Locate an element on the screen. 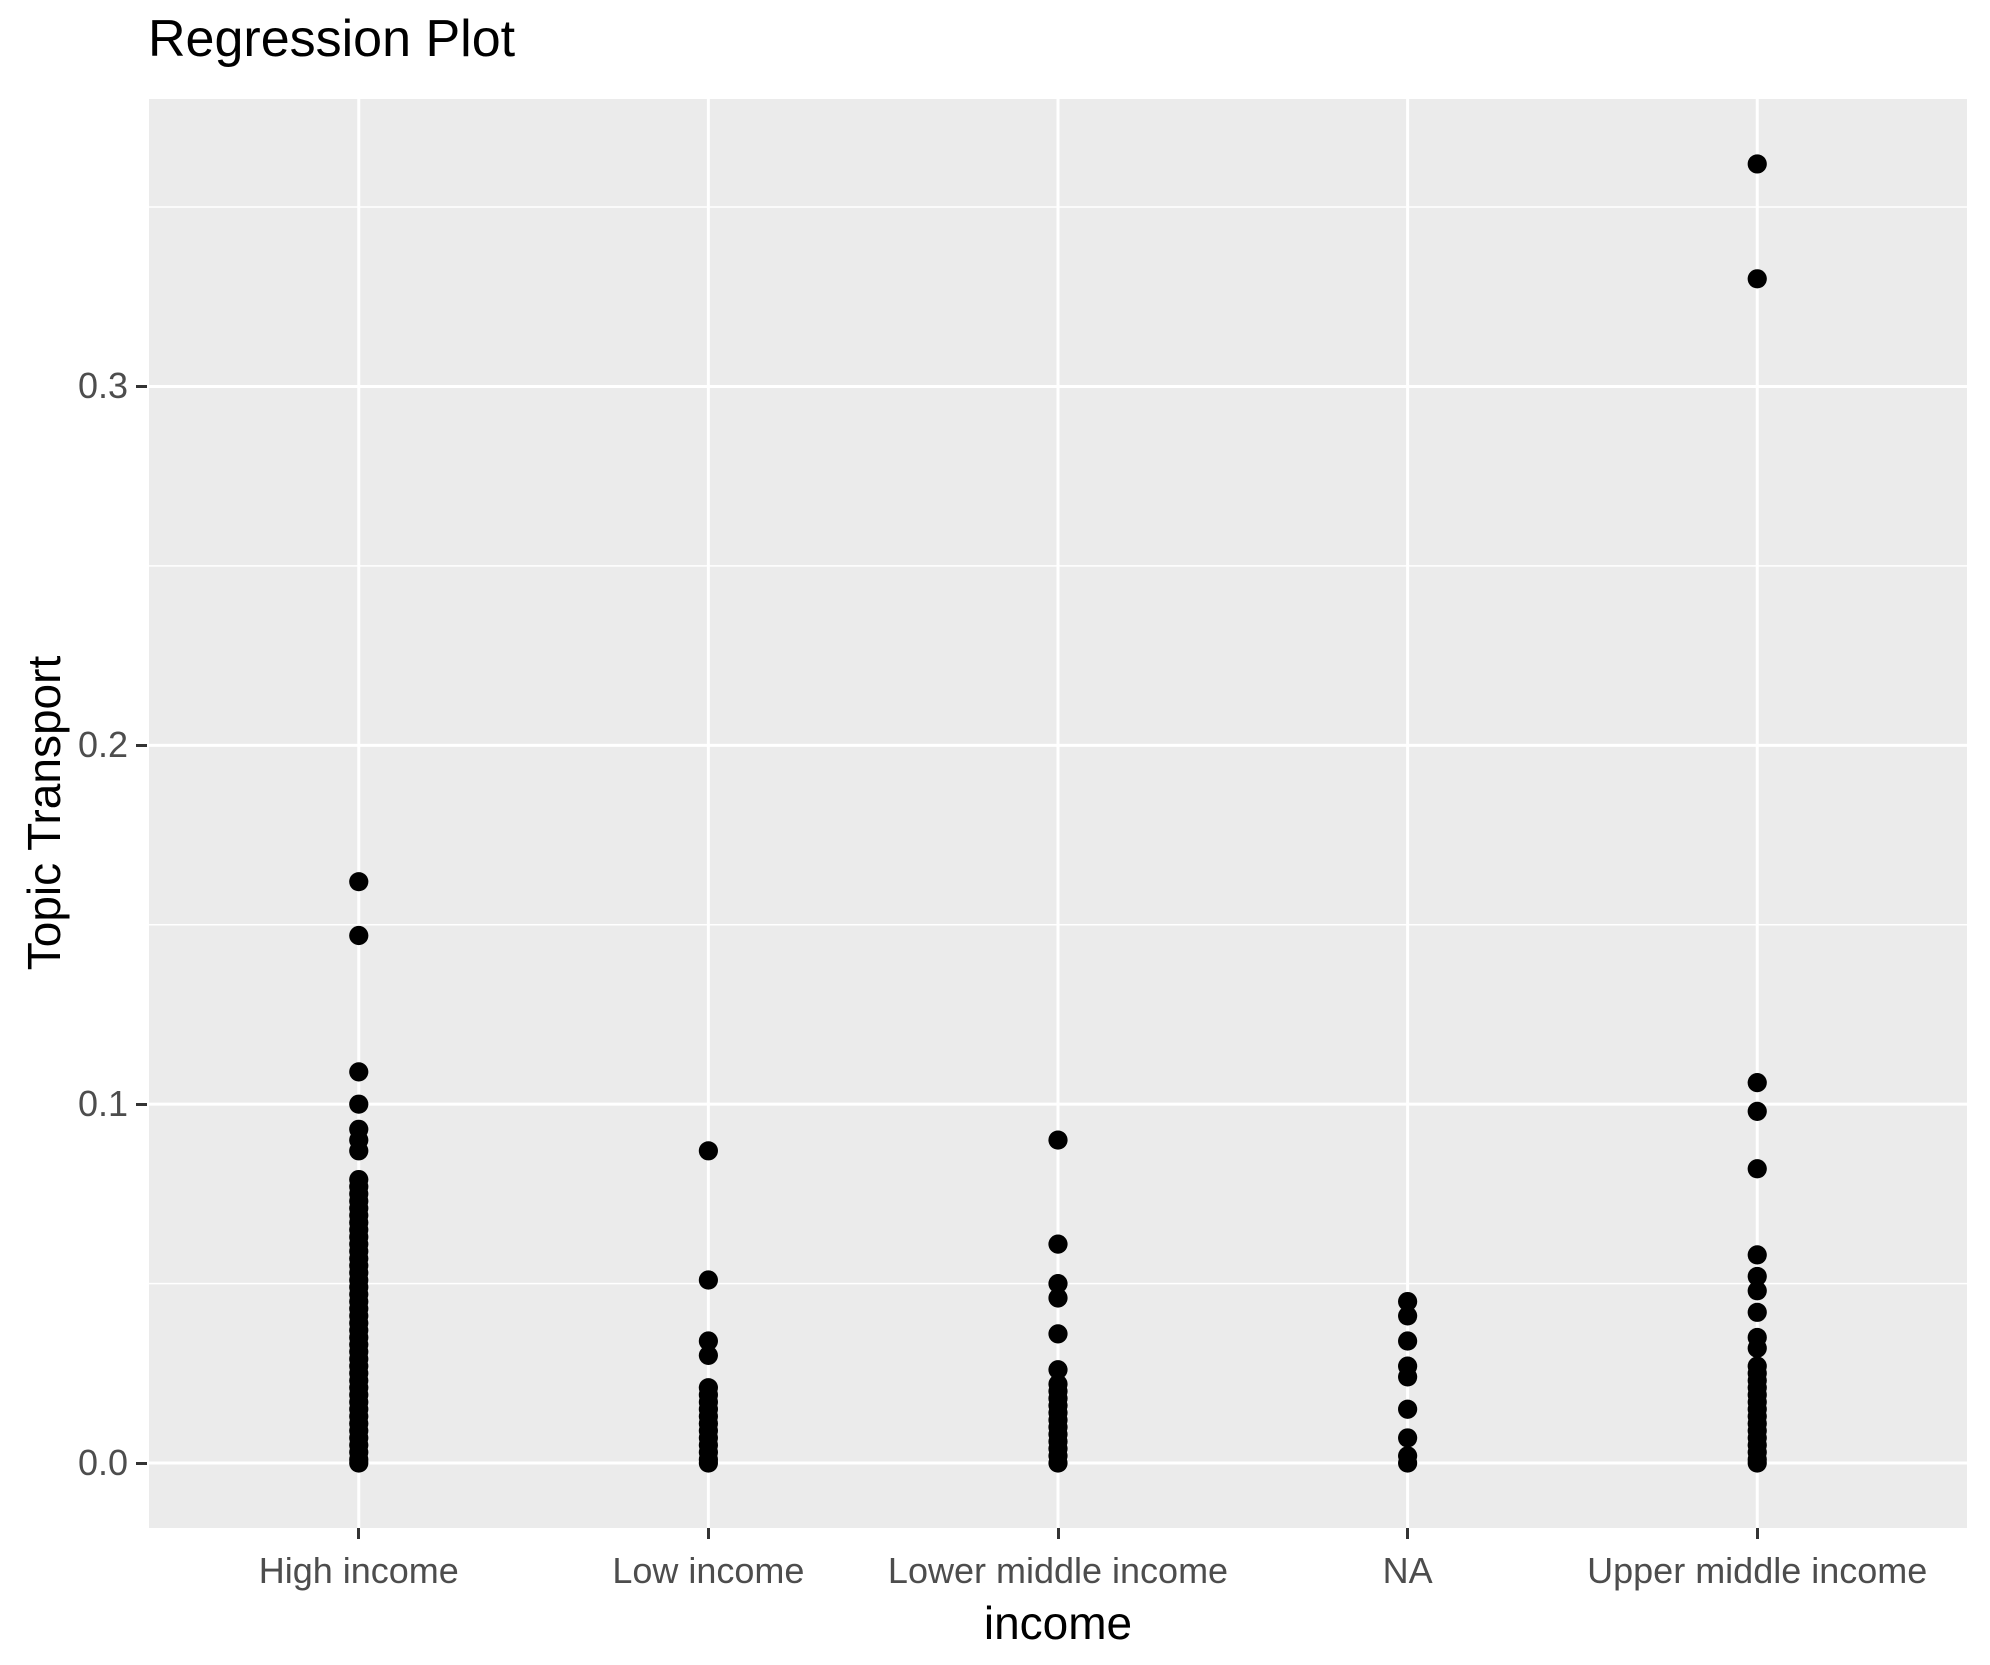 The width and height of the screenshot is (1990, 1665). y-axis-tick-label: 0.1 is located at coordinates (102, 1104).